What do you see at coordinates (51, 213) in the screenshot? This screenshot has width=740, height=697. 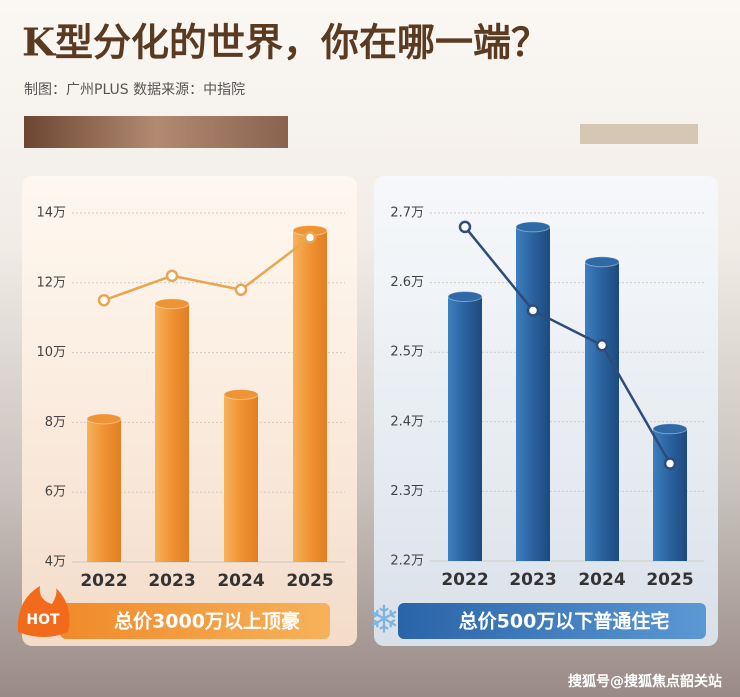 I see `y-tick-label: 14万` at bounding box center [51, 213].